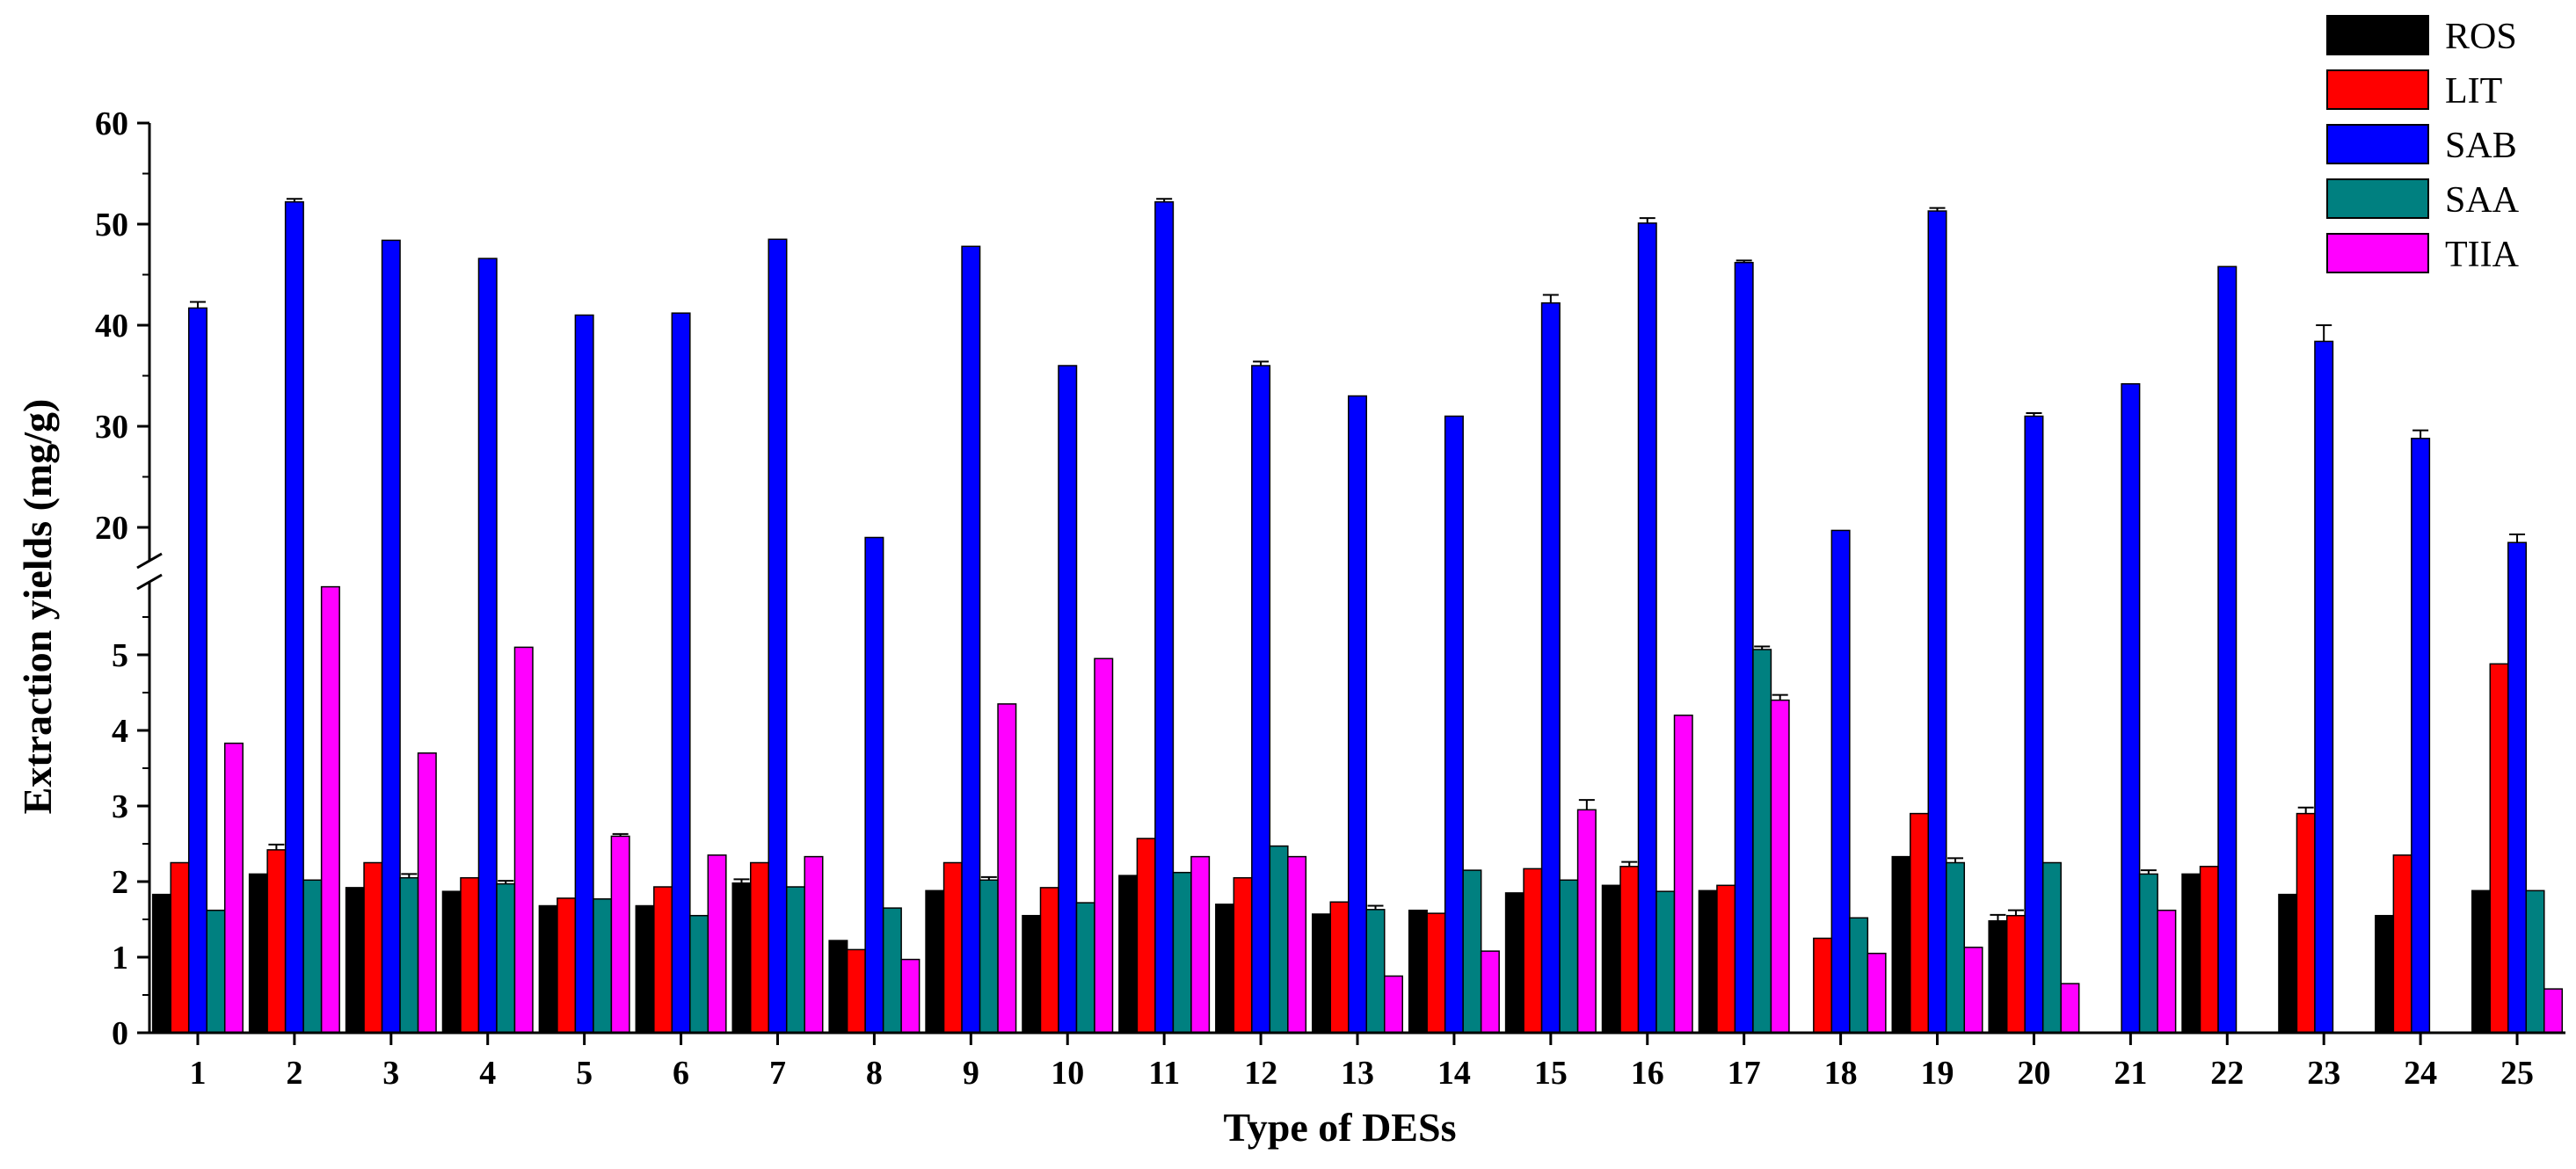 The height and width of the screenshot is (1169, 2576). What do you see at coordinates (681, 1073) in the screenshot?
I see `x-tick-label-6: 6` at bounding box center [681, 1073].